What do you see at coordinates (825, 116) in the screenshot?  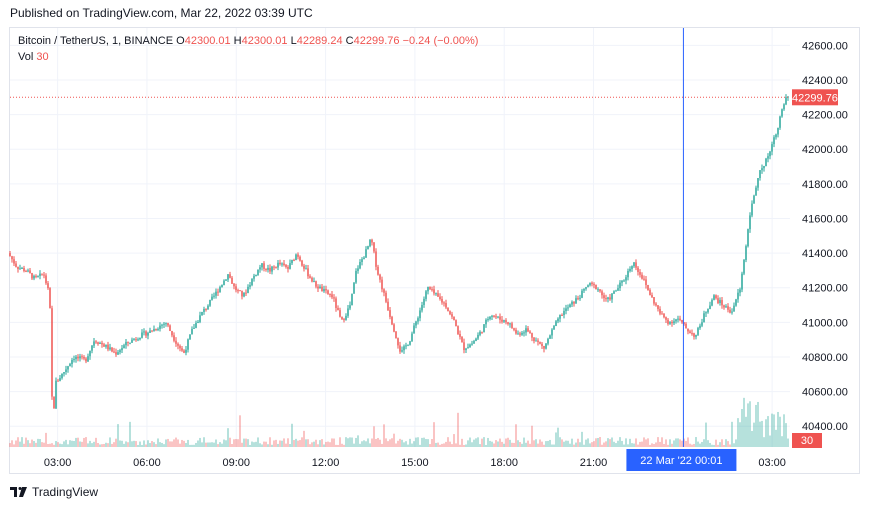 I see `y-tick-label: 42200.00` at bounding box center [825, 116].